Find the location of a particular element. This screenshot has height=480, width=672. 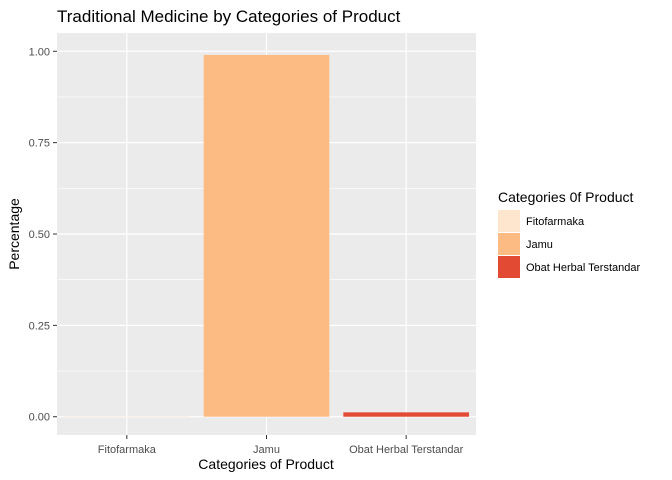

x-axis-ticks: Fitofarmaka Jamu Obat Herbal Terstandar is located at coordinates (281, 445).